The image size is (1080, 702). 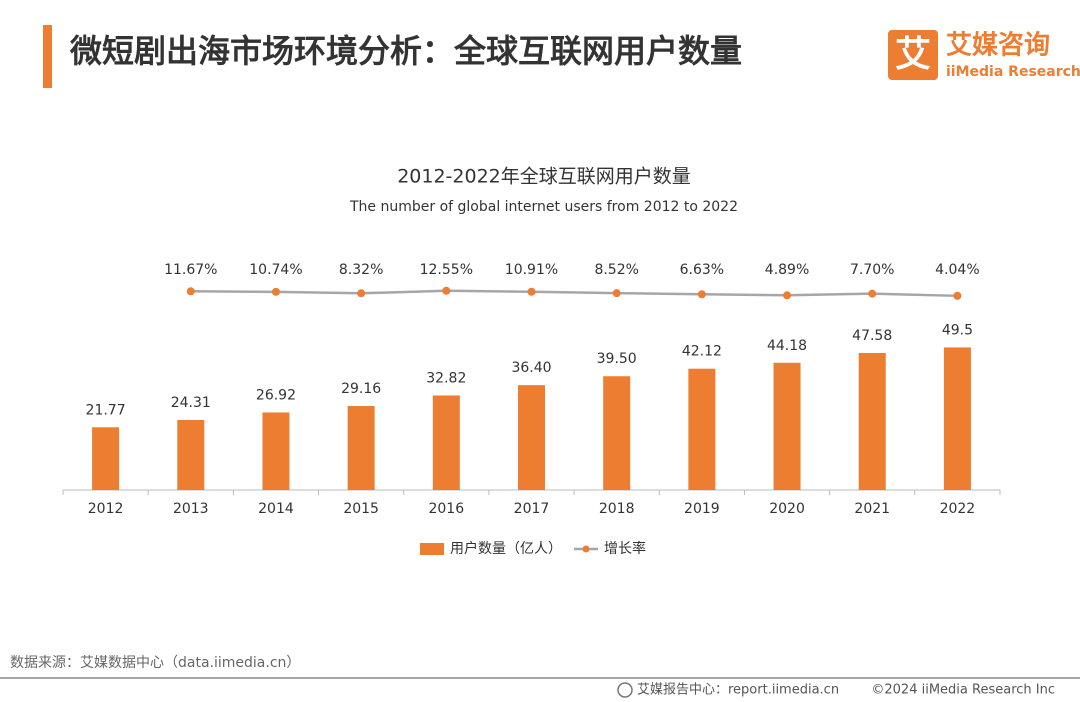 I want to click on data-label: 11.67%, so click(x=190, y=270).